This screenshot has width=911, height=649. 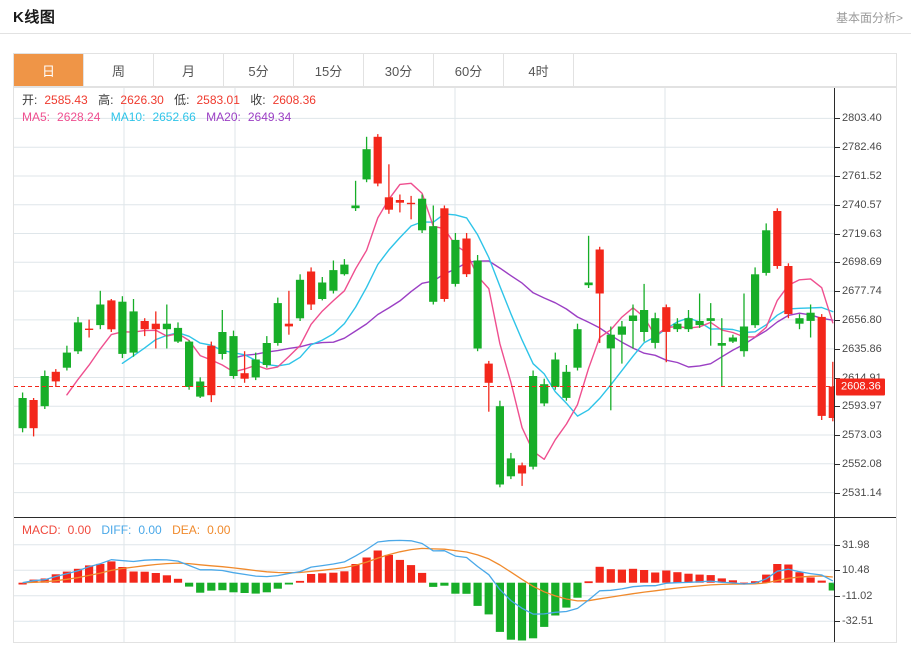 What do you see at coordinates (119, 70) in the screenshot?
I see `tab-周: 周` at bounding box center [119, 70].